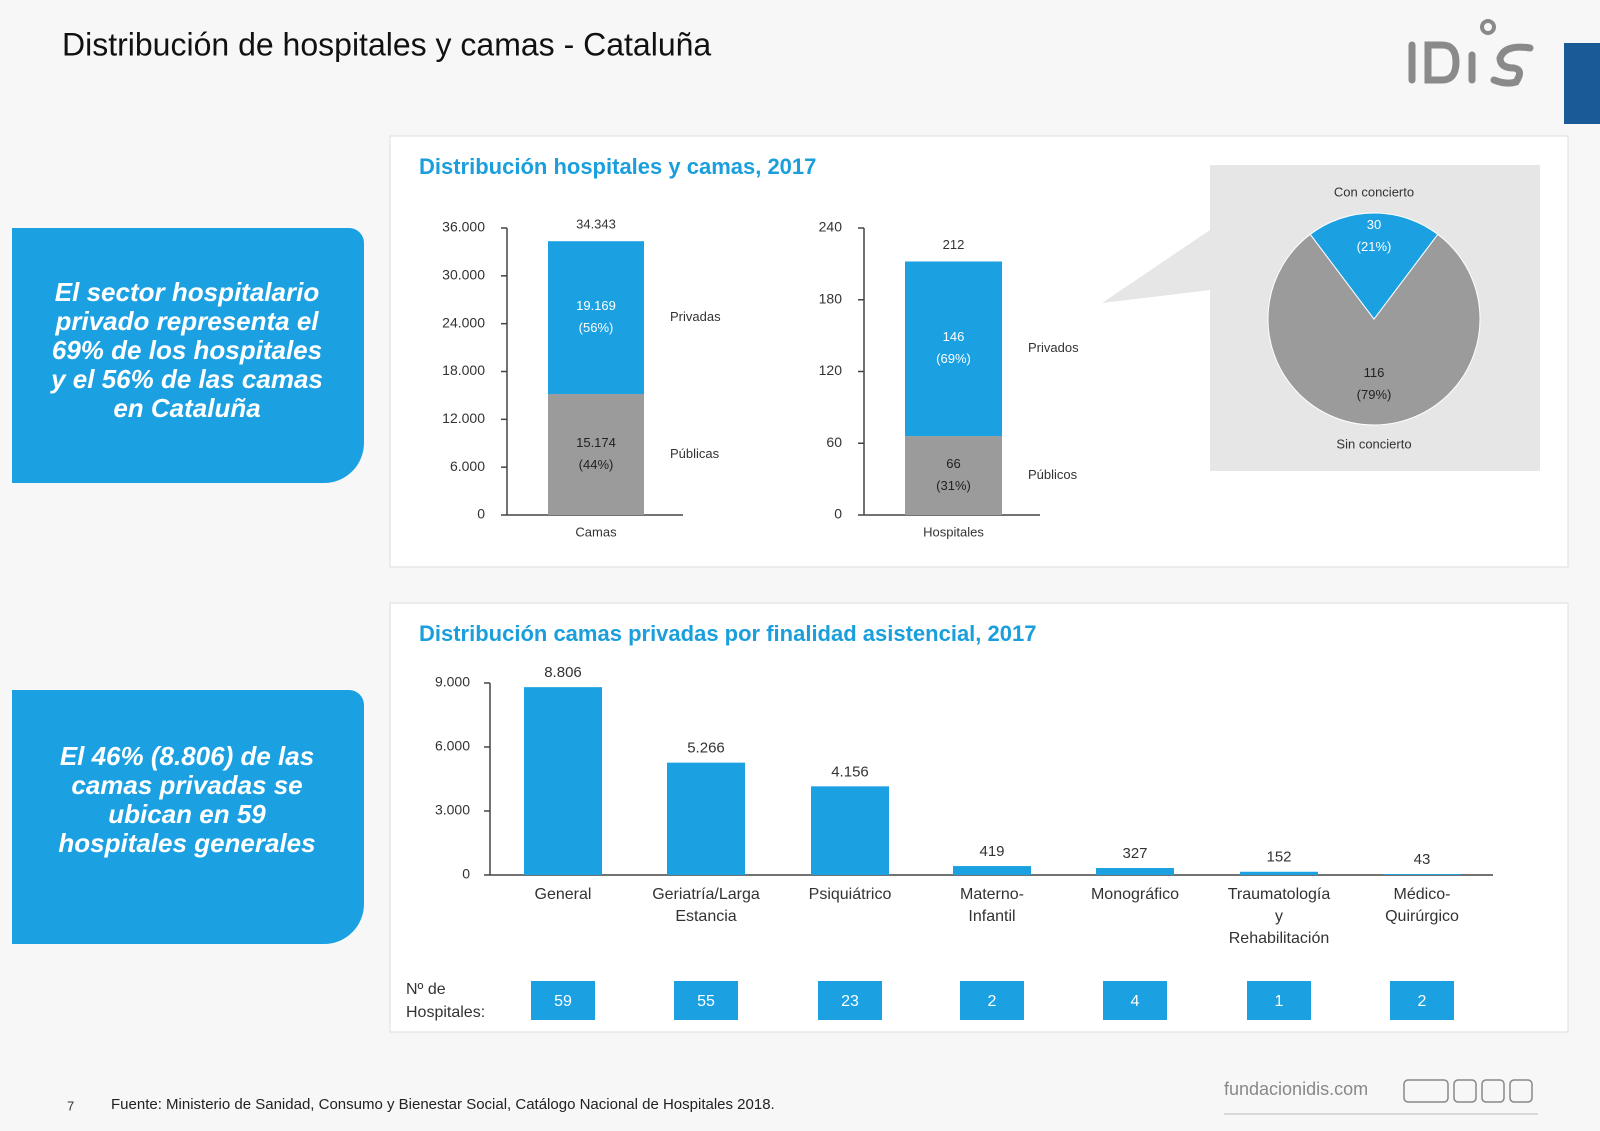 This screenshot has height=1131, width=1600. What do you see at coordinates (563, 672) in the screenshot?
I see `value-label: 8.806` at bounding box center [563, 672].